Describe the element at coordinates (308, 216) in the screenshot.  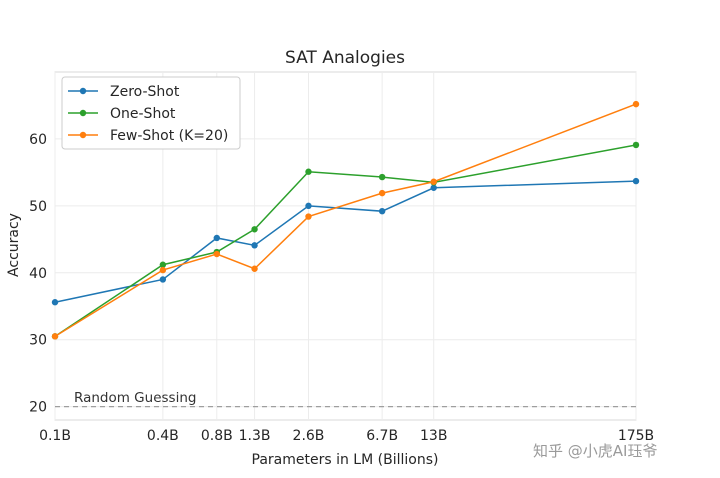
I see `point-few-shot-k-20-2.6B` at that location.